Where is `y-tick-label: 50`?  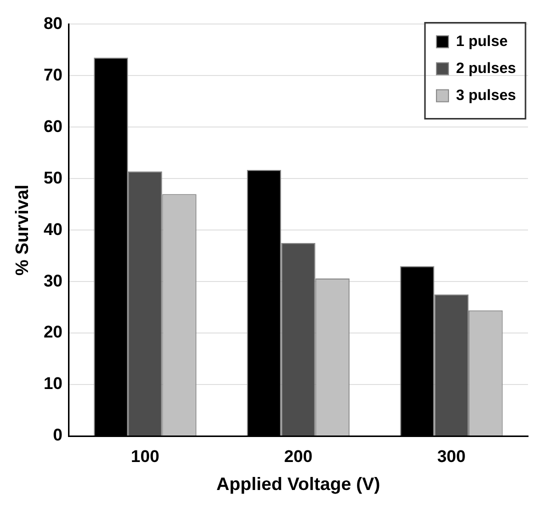
y-tick-label: 50 is located at coordinates (53, 178).